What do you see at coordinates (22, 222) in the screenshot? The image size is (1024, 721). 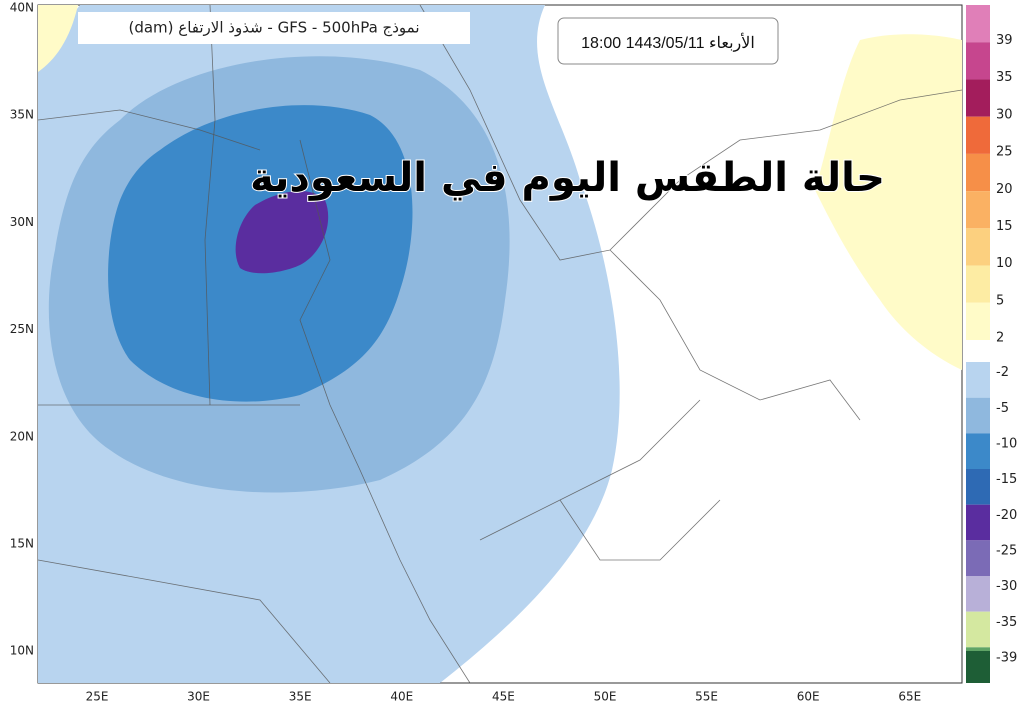 I see `latitude-label: 30N` at bounding box center [22, 222].